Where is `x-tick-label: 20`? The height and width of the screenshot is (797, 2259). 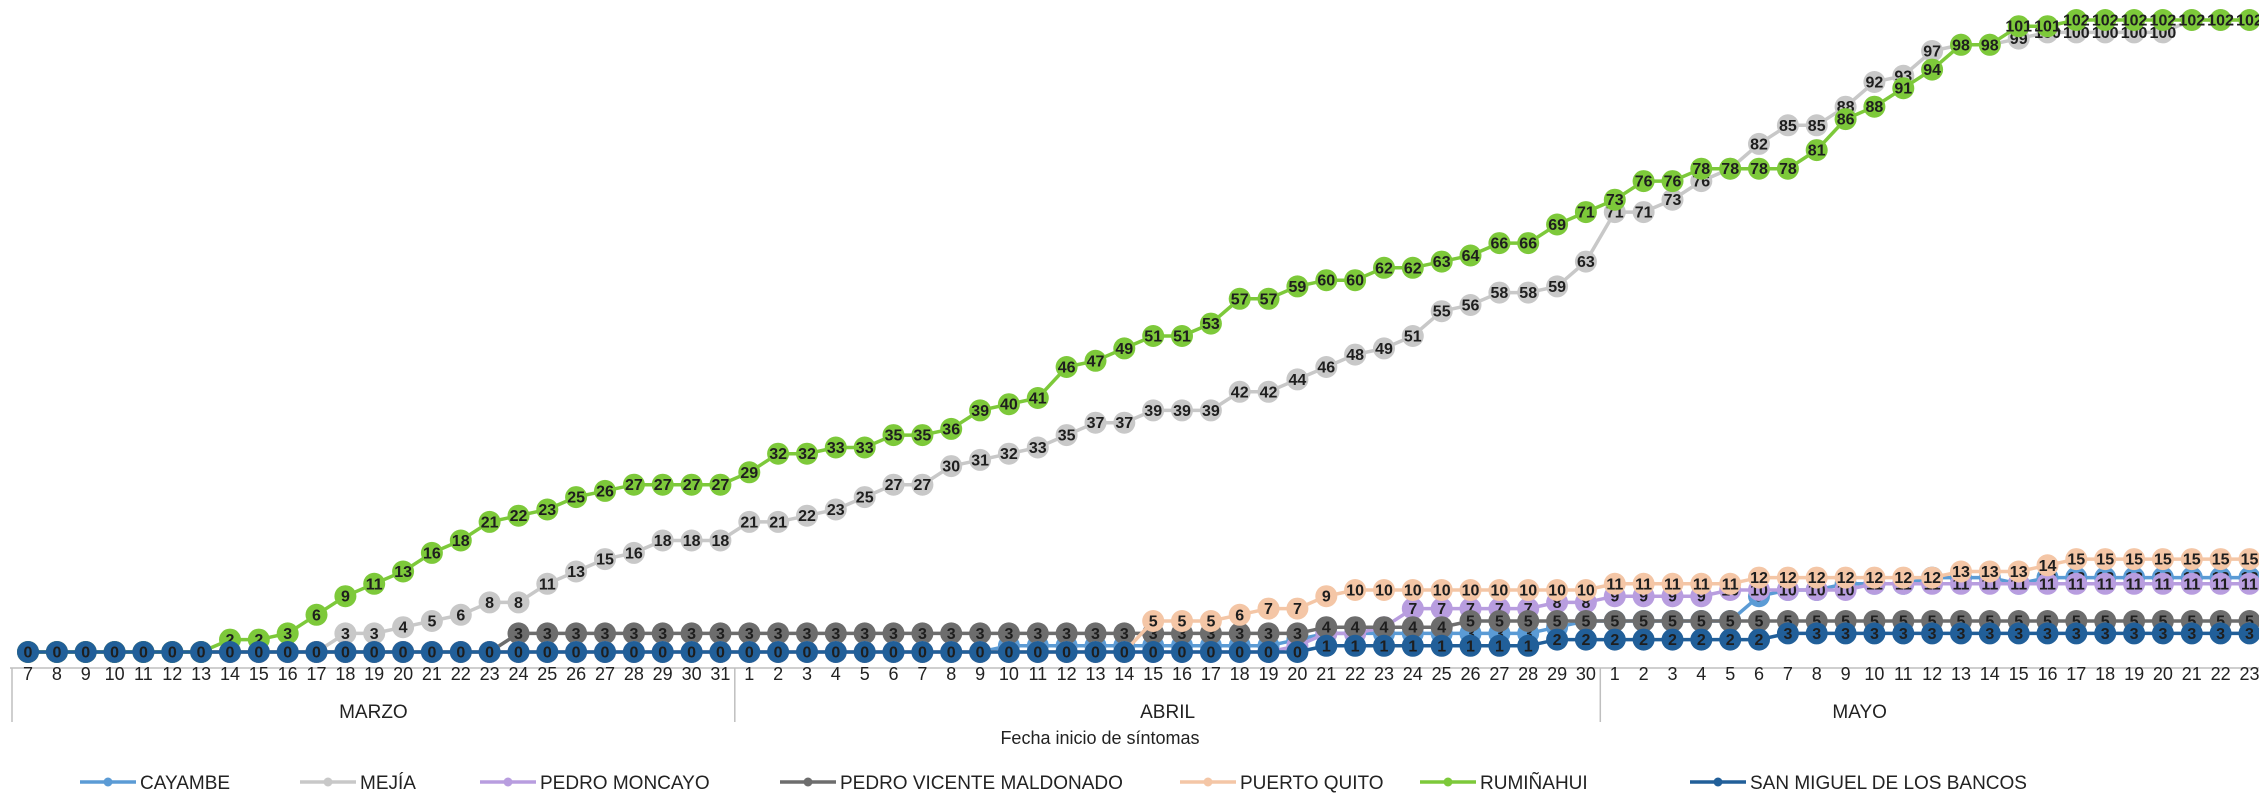 x-tick-label: 20 is located at coordinates (2163, 674).